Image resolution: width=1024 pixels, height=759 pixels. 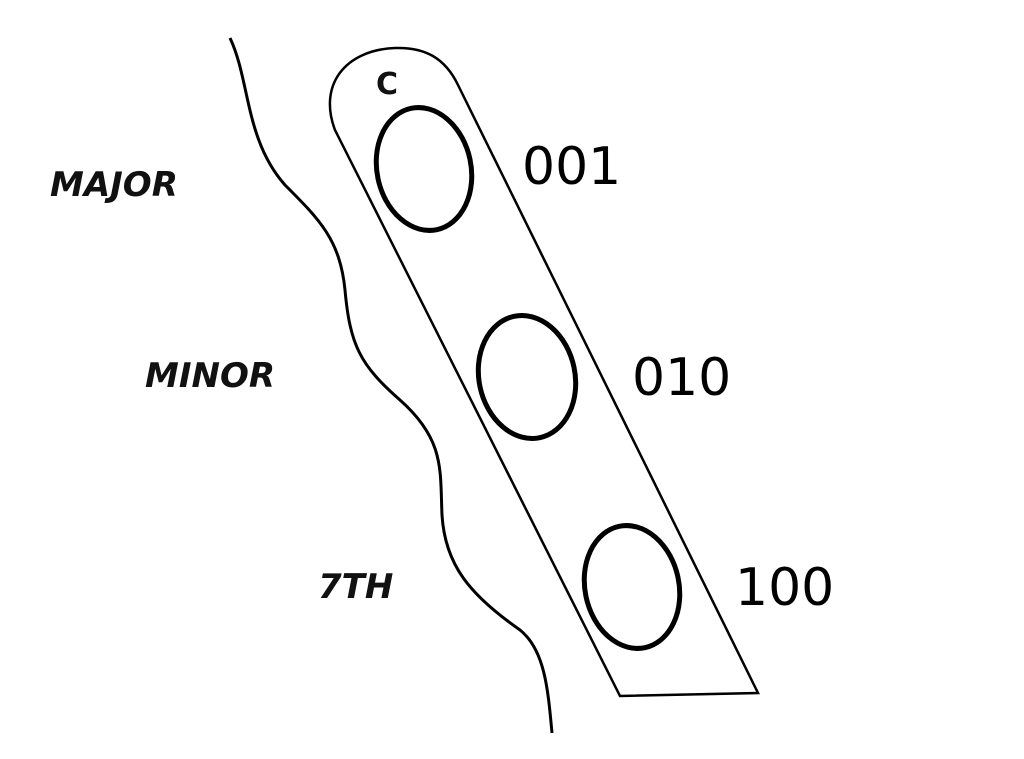 What do you see at coordinates (527, 376) in the screenshot?
I see `button-minor` at bounding box center [527, 376].